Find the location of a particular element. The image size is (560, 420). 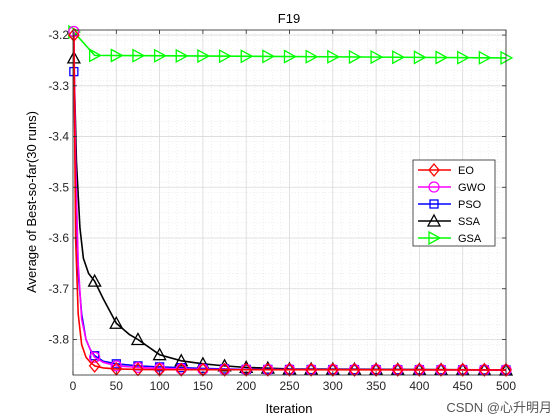

y-tick-label: -3.5 is located at coordinates (58, 187).